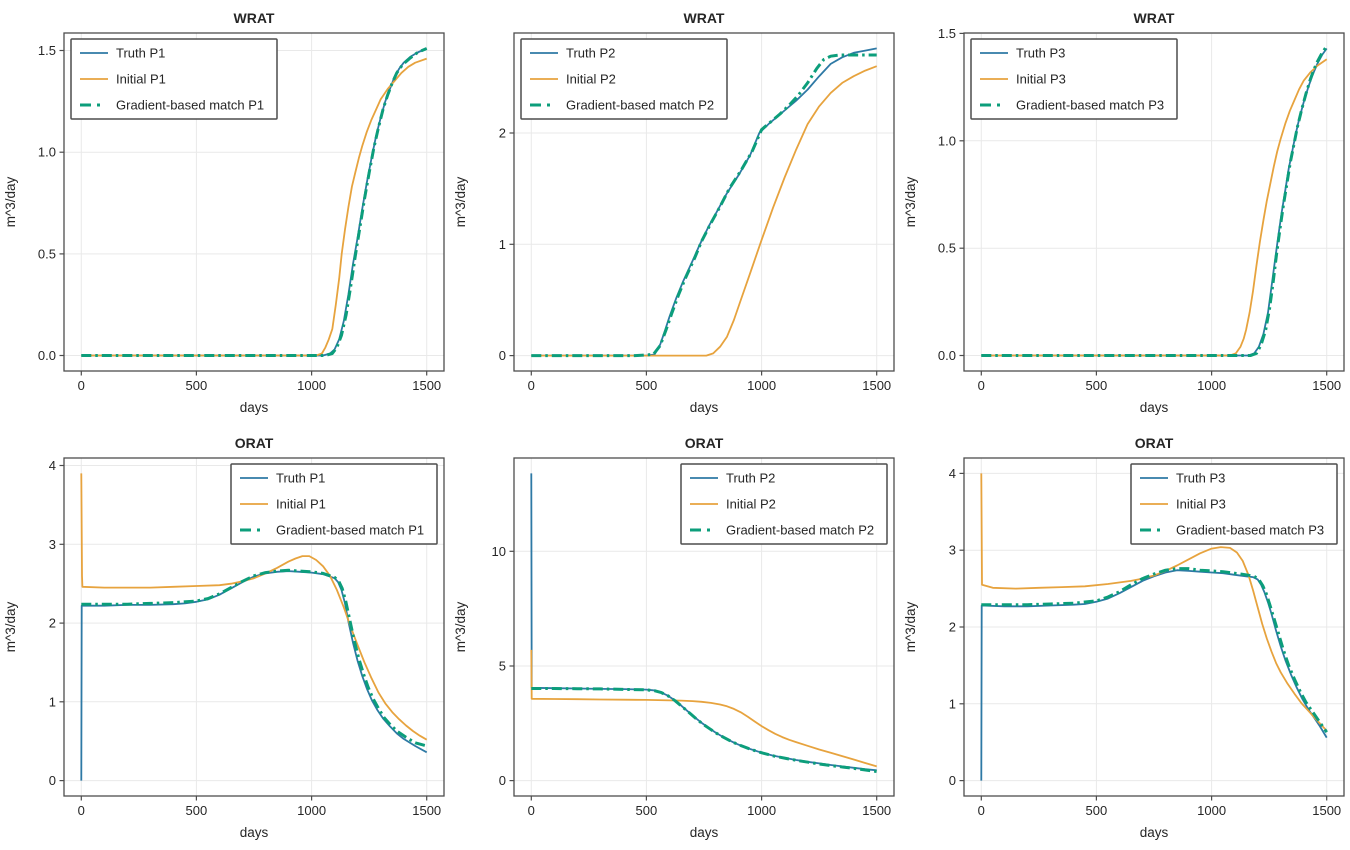 The height and width of the screenshot is (850, 1350). I want to click on legend-label-truth-p2: Truth P2, so click(750, 478).